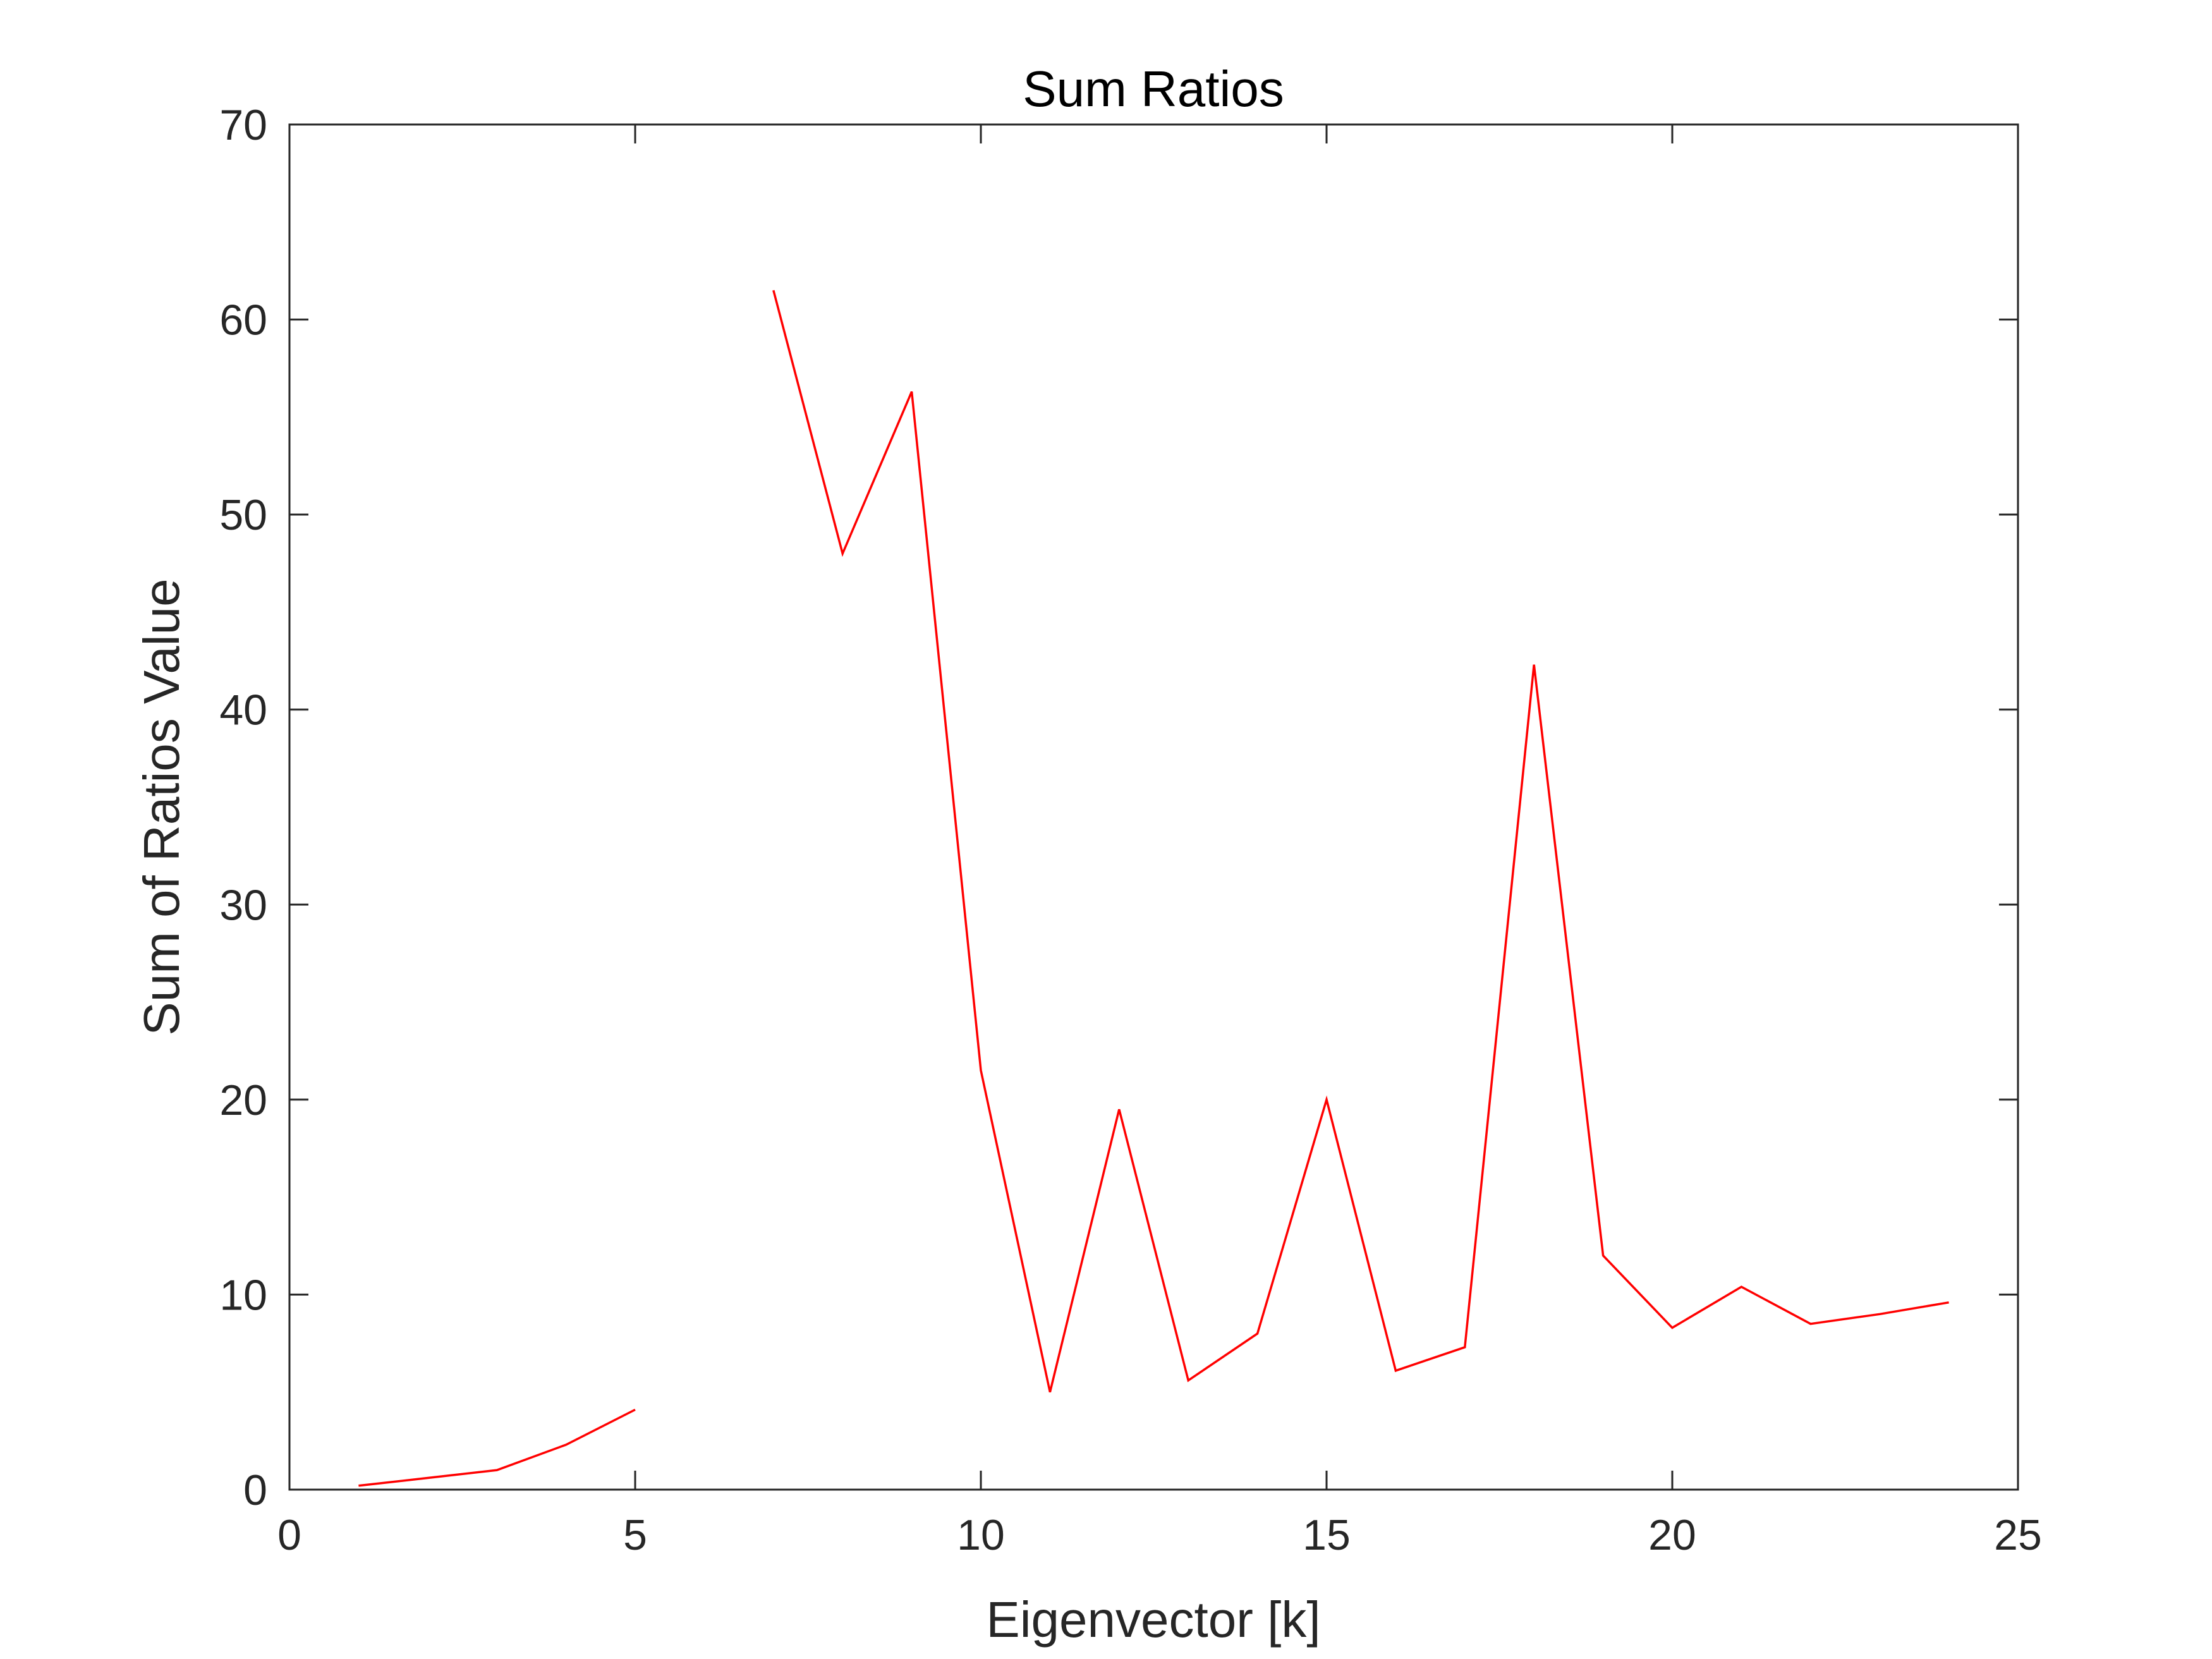 This screenshot has height=1659, width=2212. Describe the element at coordinates (243, 710) in the screenshot. I see `y-tick-label: 40` at that location.